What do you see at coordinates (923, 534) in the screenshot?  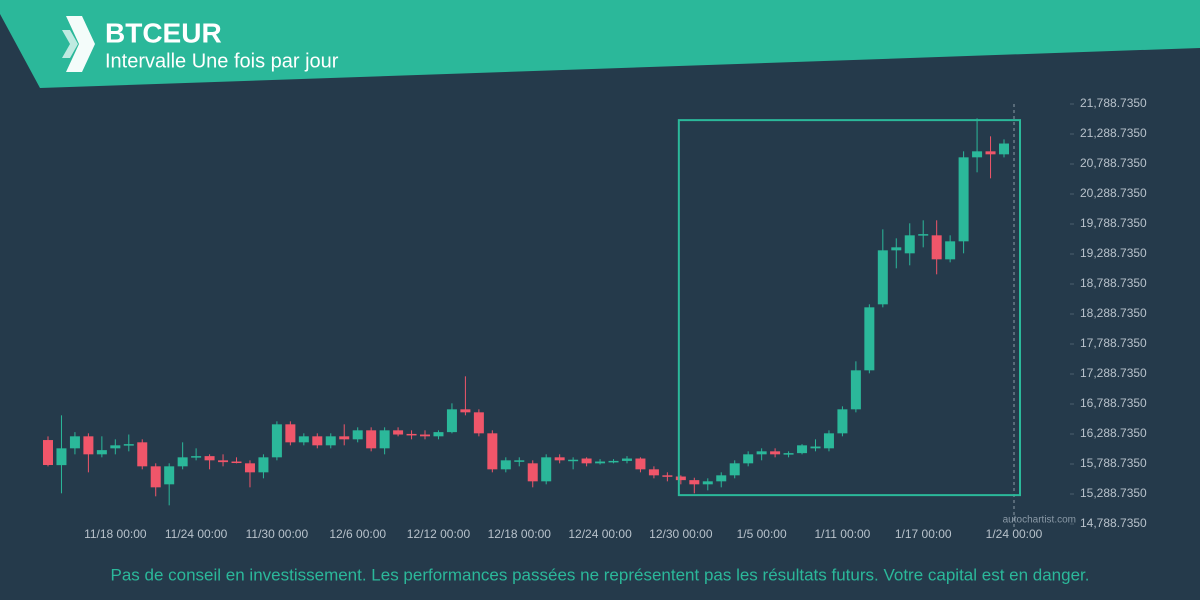 I see `x-tick-label: 1/17 00:00` at bounding box center [923, 534].